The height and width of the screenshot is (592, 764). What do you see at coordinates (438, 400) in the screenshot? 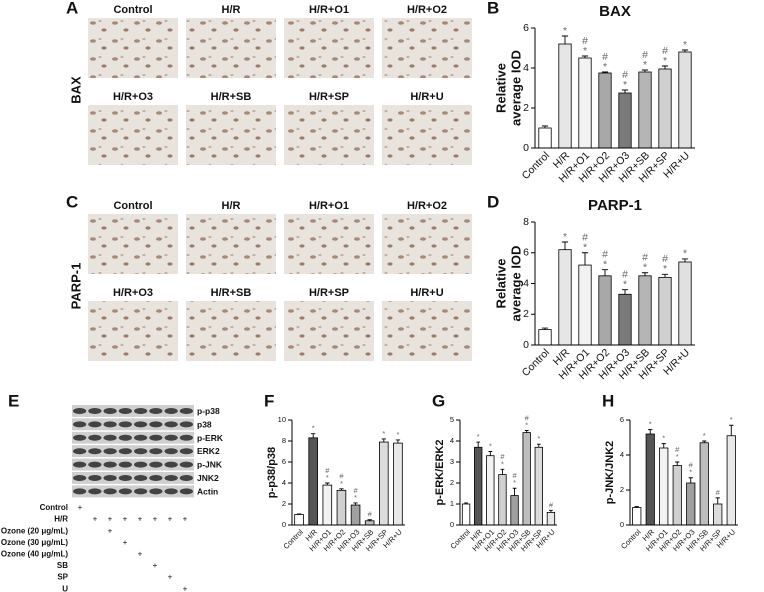
I see `panel-letter: G` at bounding box center [438, 400].